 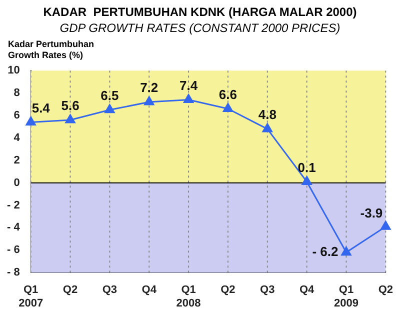 What do you see at coordinates (31, 297) in the screenshot?
I see `x-tick-label: Q1 2007` at bounding box center [31, 297].